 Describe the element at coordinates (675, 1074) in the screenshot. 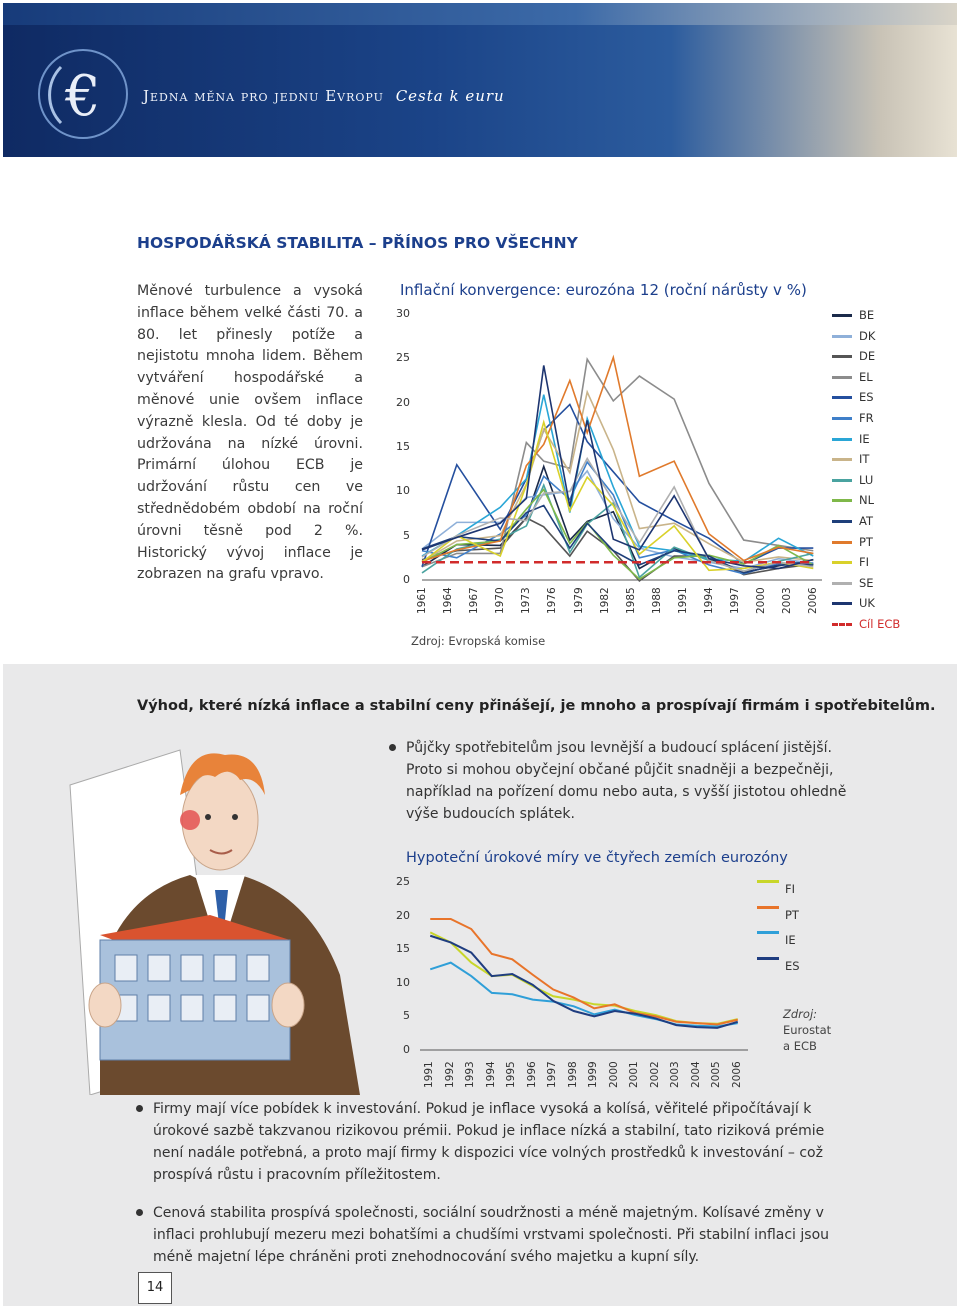

I see `chart2-x-tick: 2003` at that location.